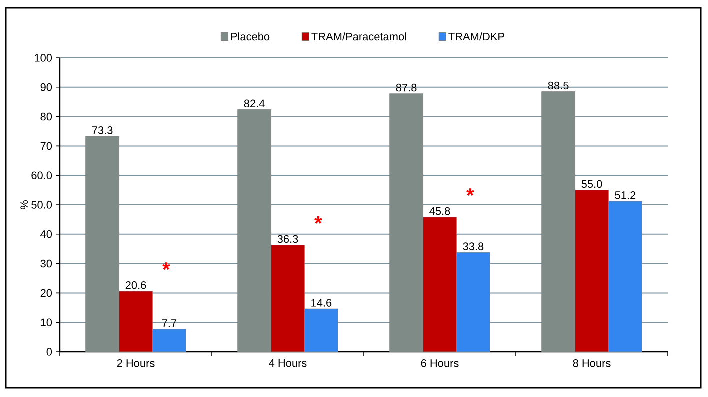 The width and height of the screenshot is (708, 397). What do you see at coordinates (322, 303) in the screenshot?
I see `data-label: 14.6` at bounding box center [322, 303].